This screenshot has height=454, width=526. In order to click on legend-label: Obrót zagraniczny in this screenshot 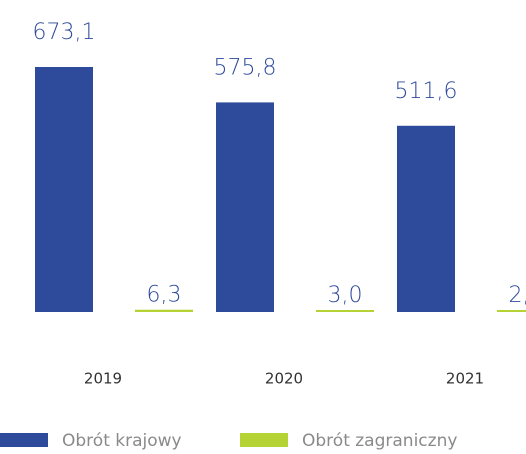, I will do `click(379, 441)`.